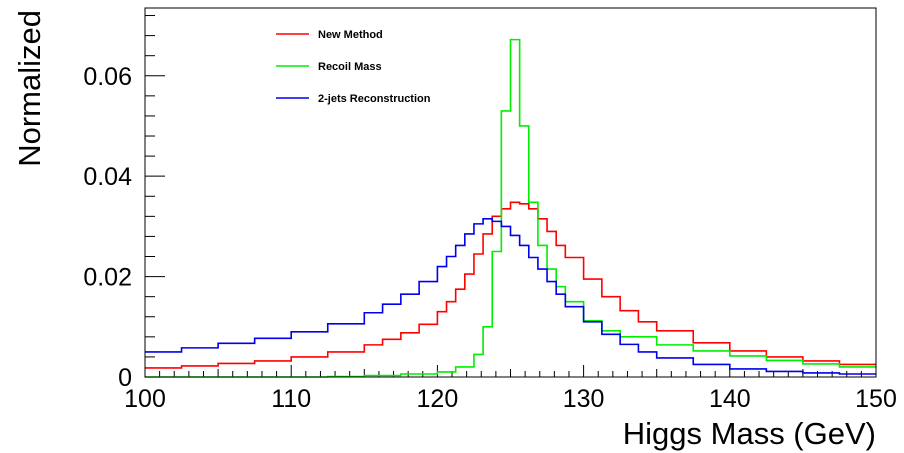 Image resolution: width=904 pixels, height=453 pixels. I want to click on legend-label: 2-jets Reconstruction, so click(374, 99).